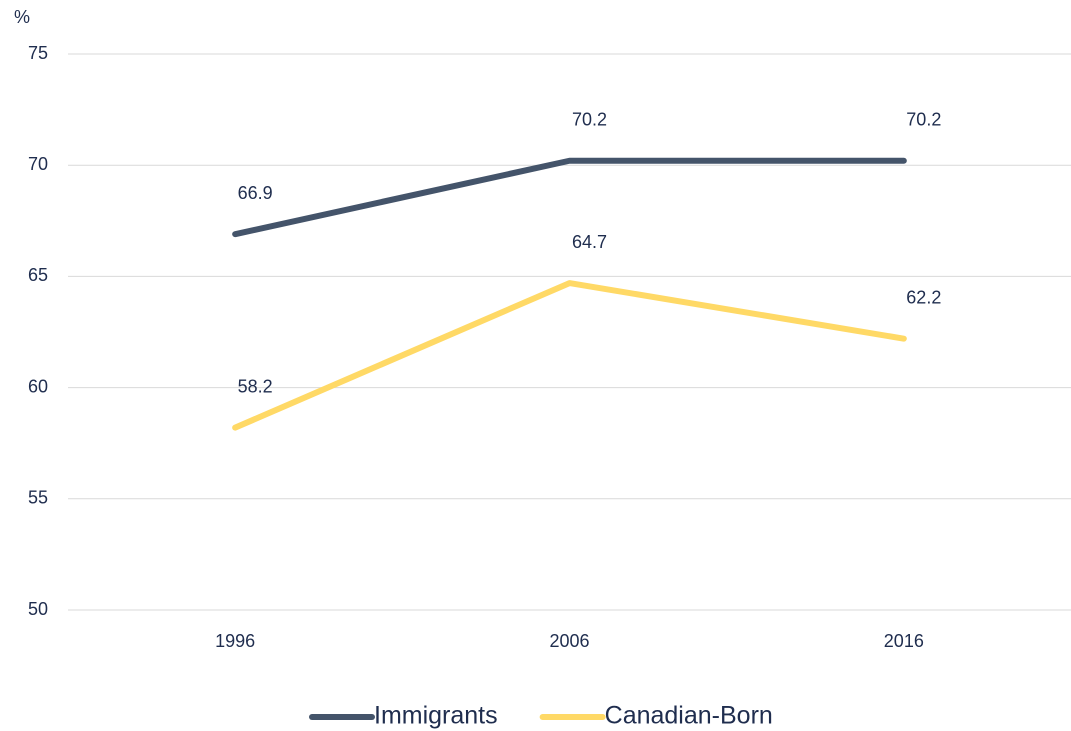 The image size is (1071, 731). Describe the element at coordinates (22, 17) in the screenshot. I see `y-axis-label: %` at that location.